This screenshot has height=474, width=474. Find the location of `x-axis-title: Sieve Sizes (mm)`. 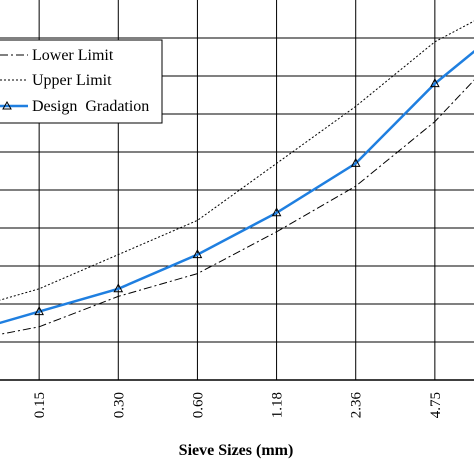

x-axis-title: Sieve Sizes (mm) is located at coordinates (236, 450).